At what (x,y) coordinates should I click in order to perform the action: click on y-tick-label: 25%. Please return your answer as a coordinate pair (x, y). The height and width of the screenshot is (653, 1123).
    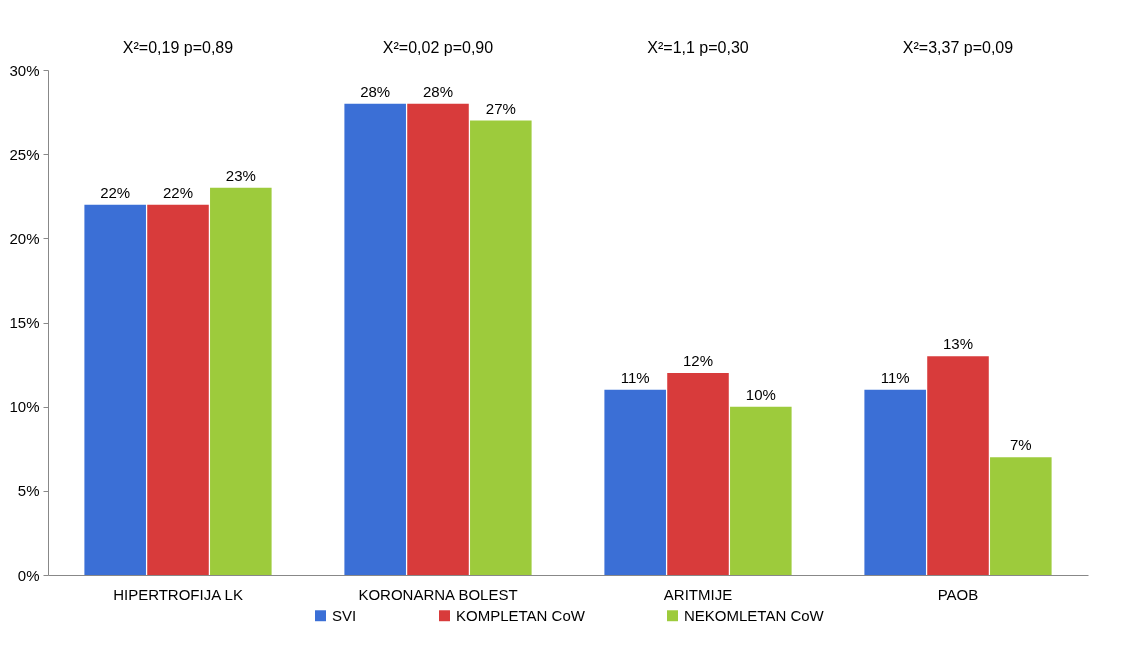
    Looking at the image, I should click on (24, 154).